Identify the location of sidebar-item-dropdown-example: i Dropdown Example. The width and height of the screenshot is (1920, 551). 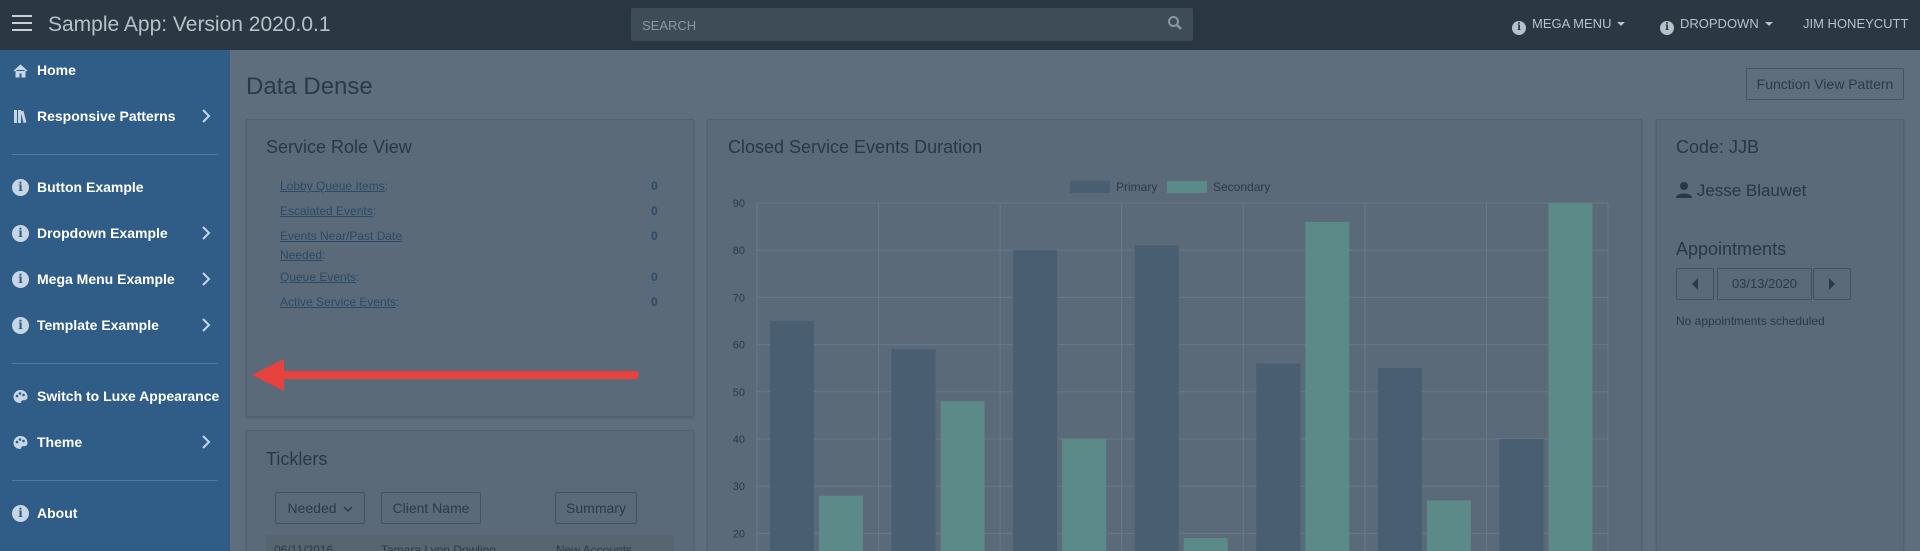
(115, 234).